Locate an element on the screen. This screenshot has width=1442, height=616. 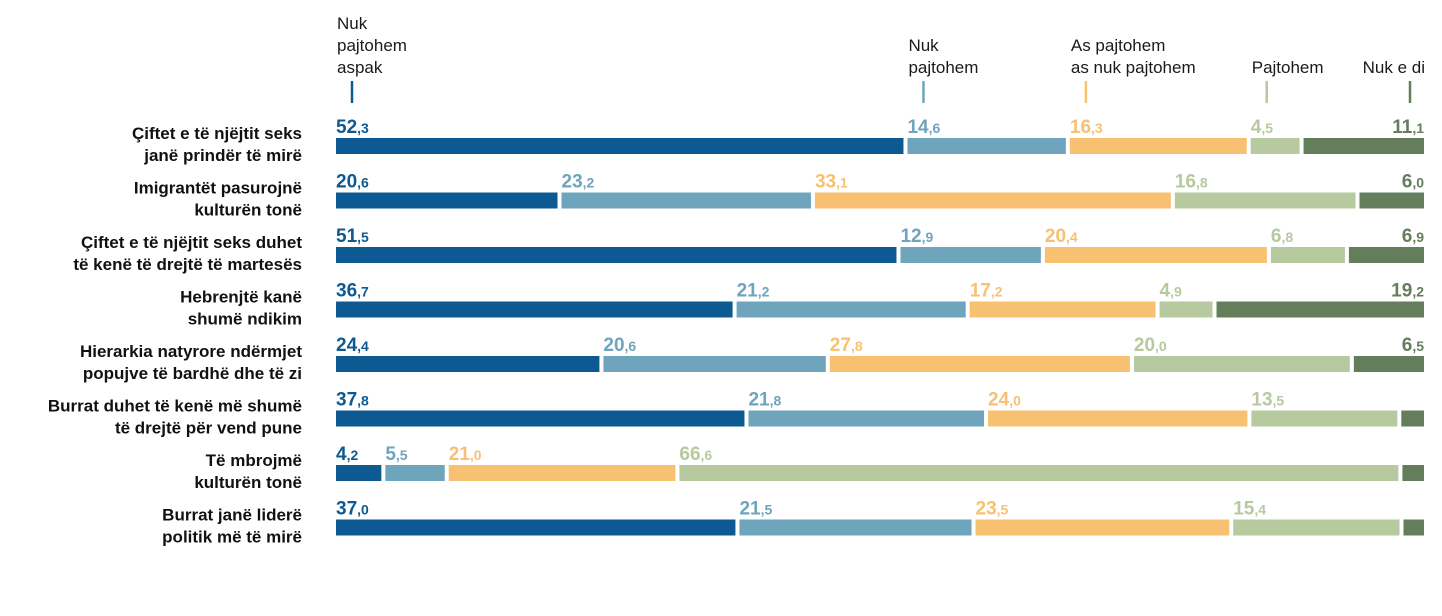
legend-label-line: As pajtohem is located at coordinates (1118, 45).